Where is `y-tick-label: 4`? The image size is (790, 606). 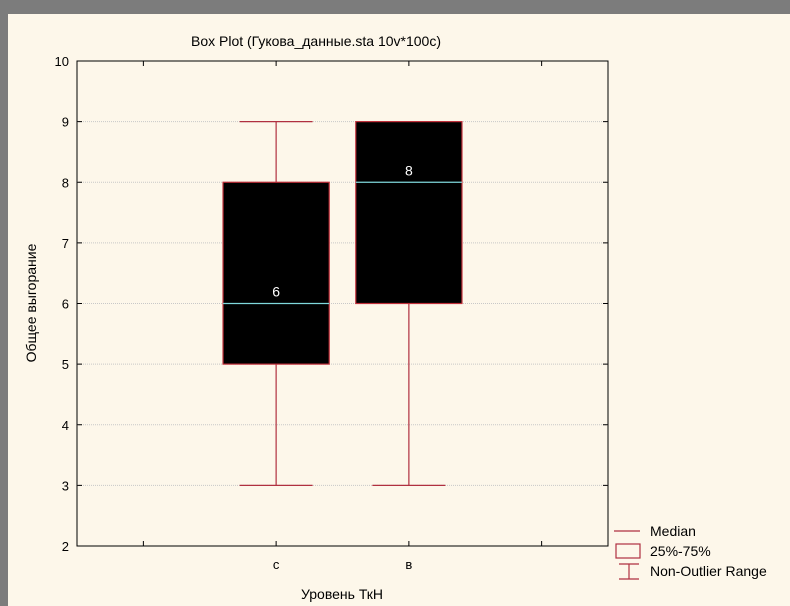 y-tick-label: 4 is located at coordinates (65, 425).